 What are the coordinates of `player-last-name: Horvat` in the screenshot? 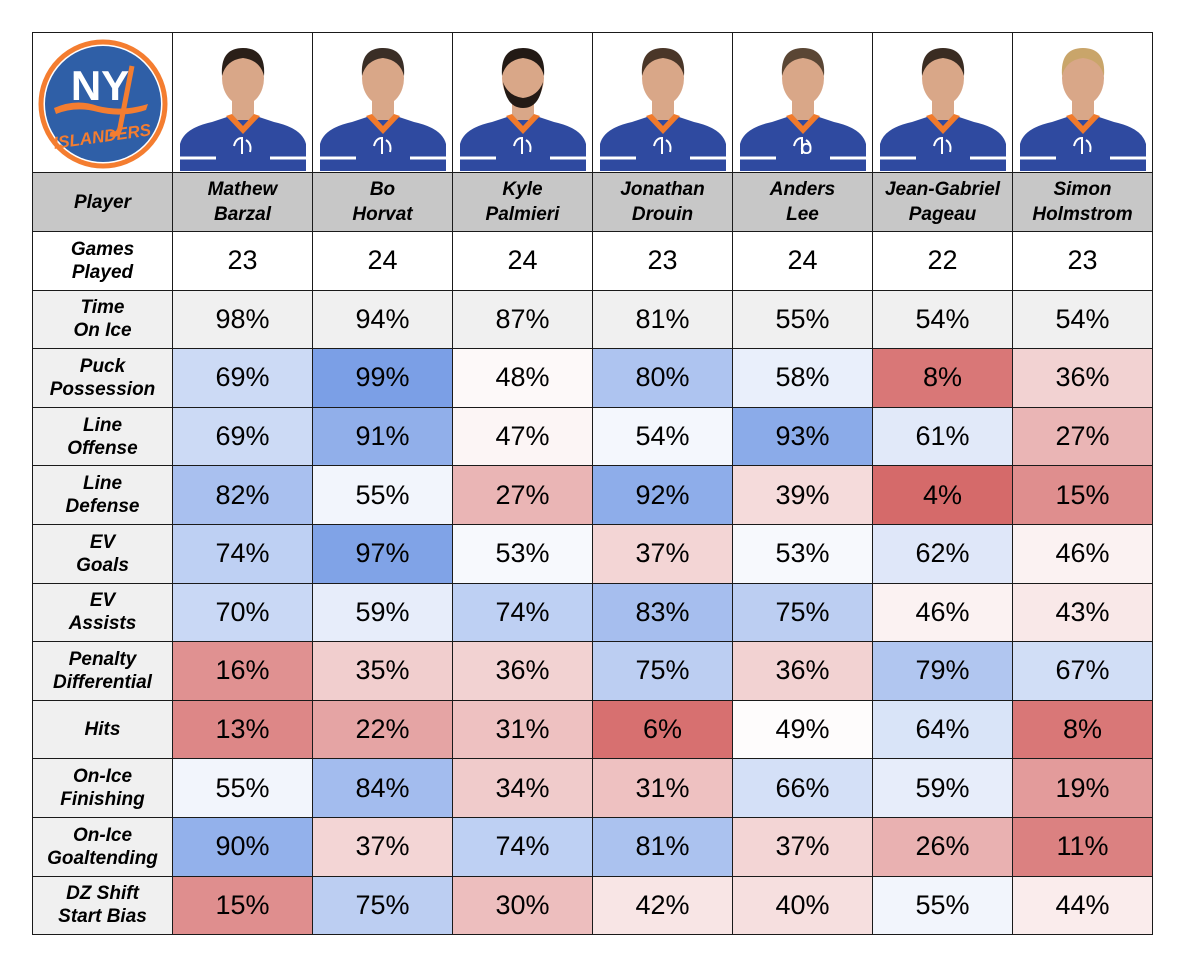 It's located at (382, 214).